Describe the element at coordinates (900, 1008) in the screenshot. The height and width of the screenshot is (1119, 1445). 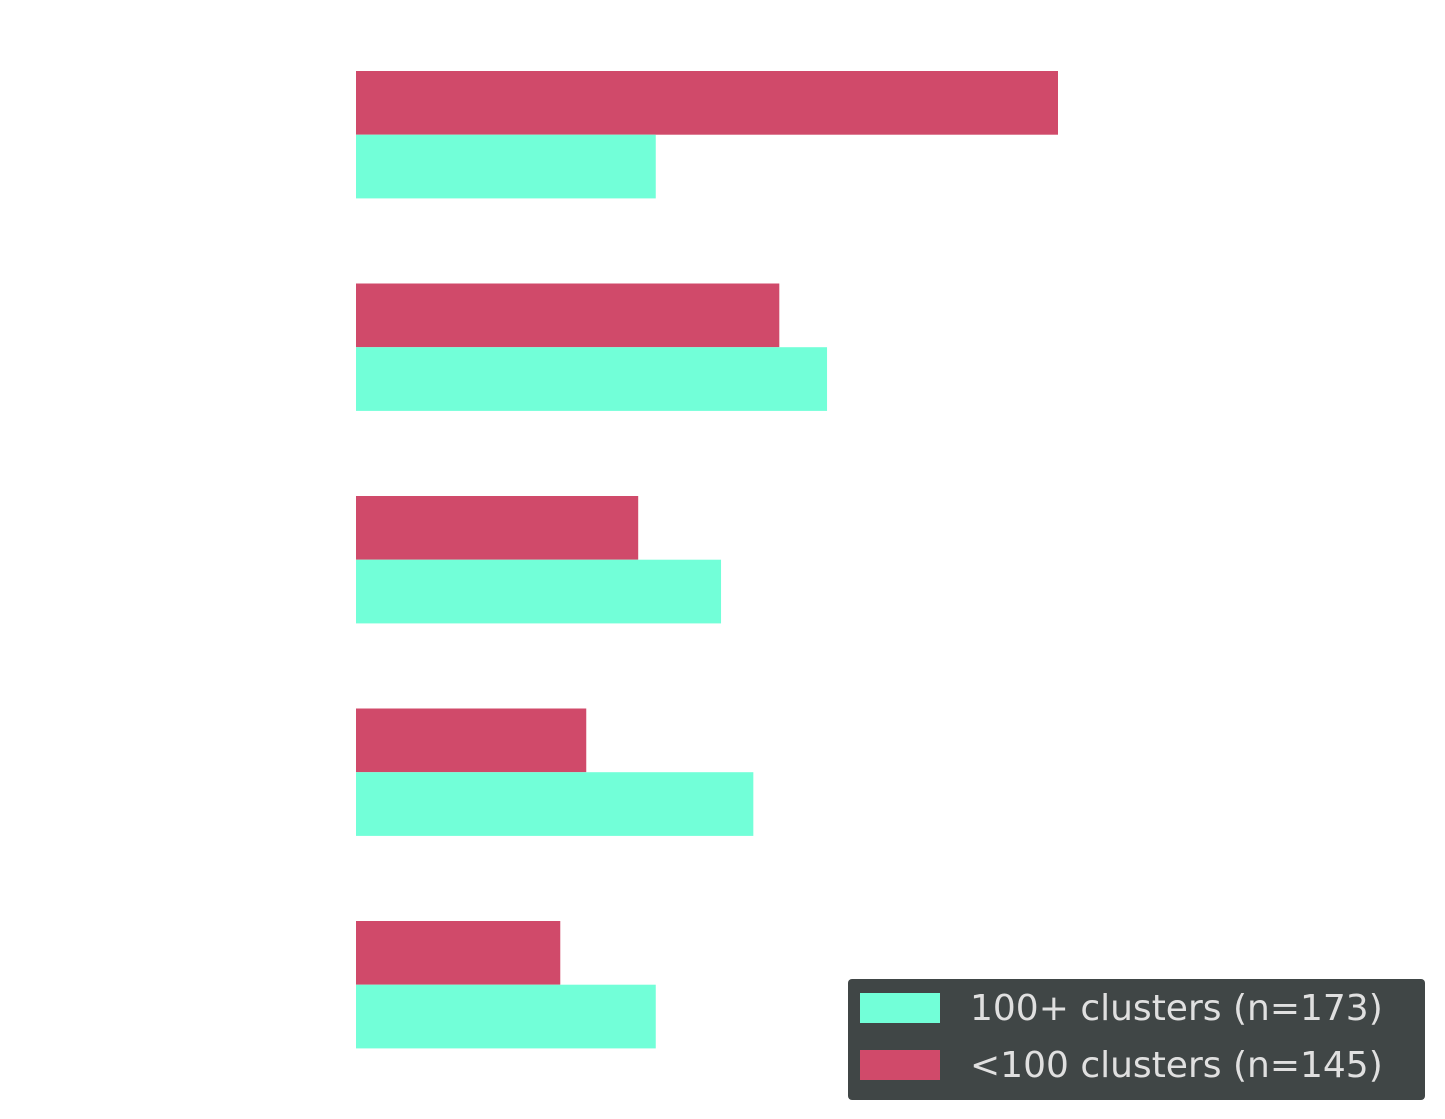
I see `legend-swatch-100plus` at that location.